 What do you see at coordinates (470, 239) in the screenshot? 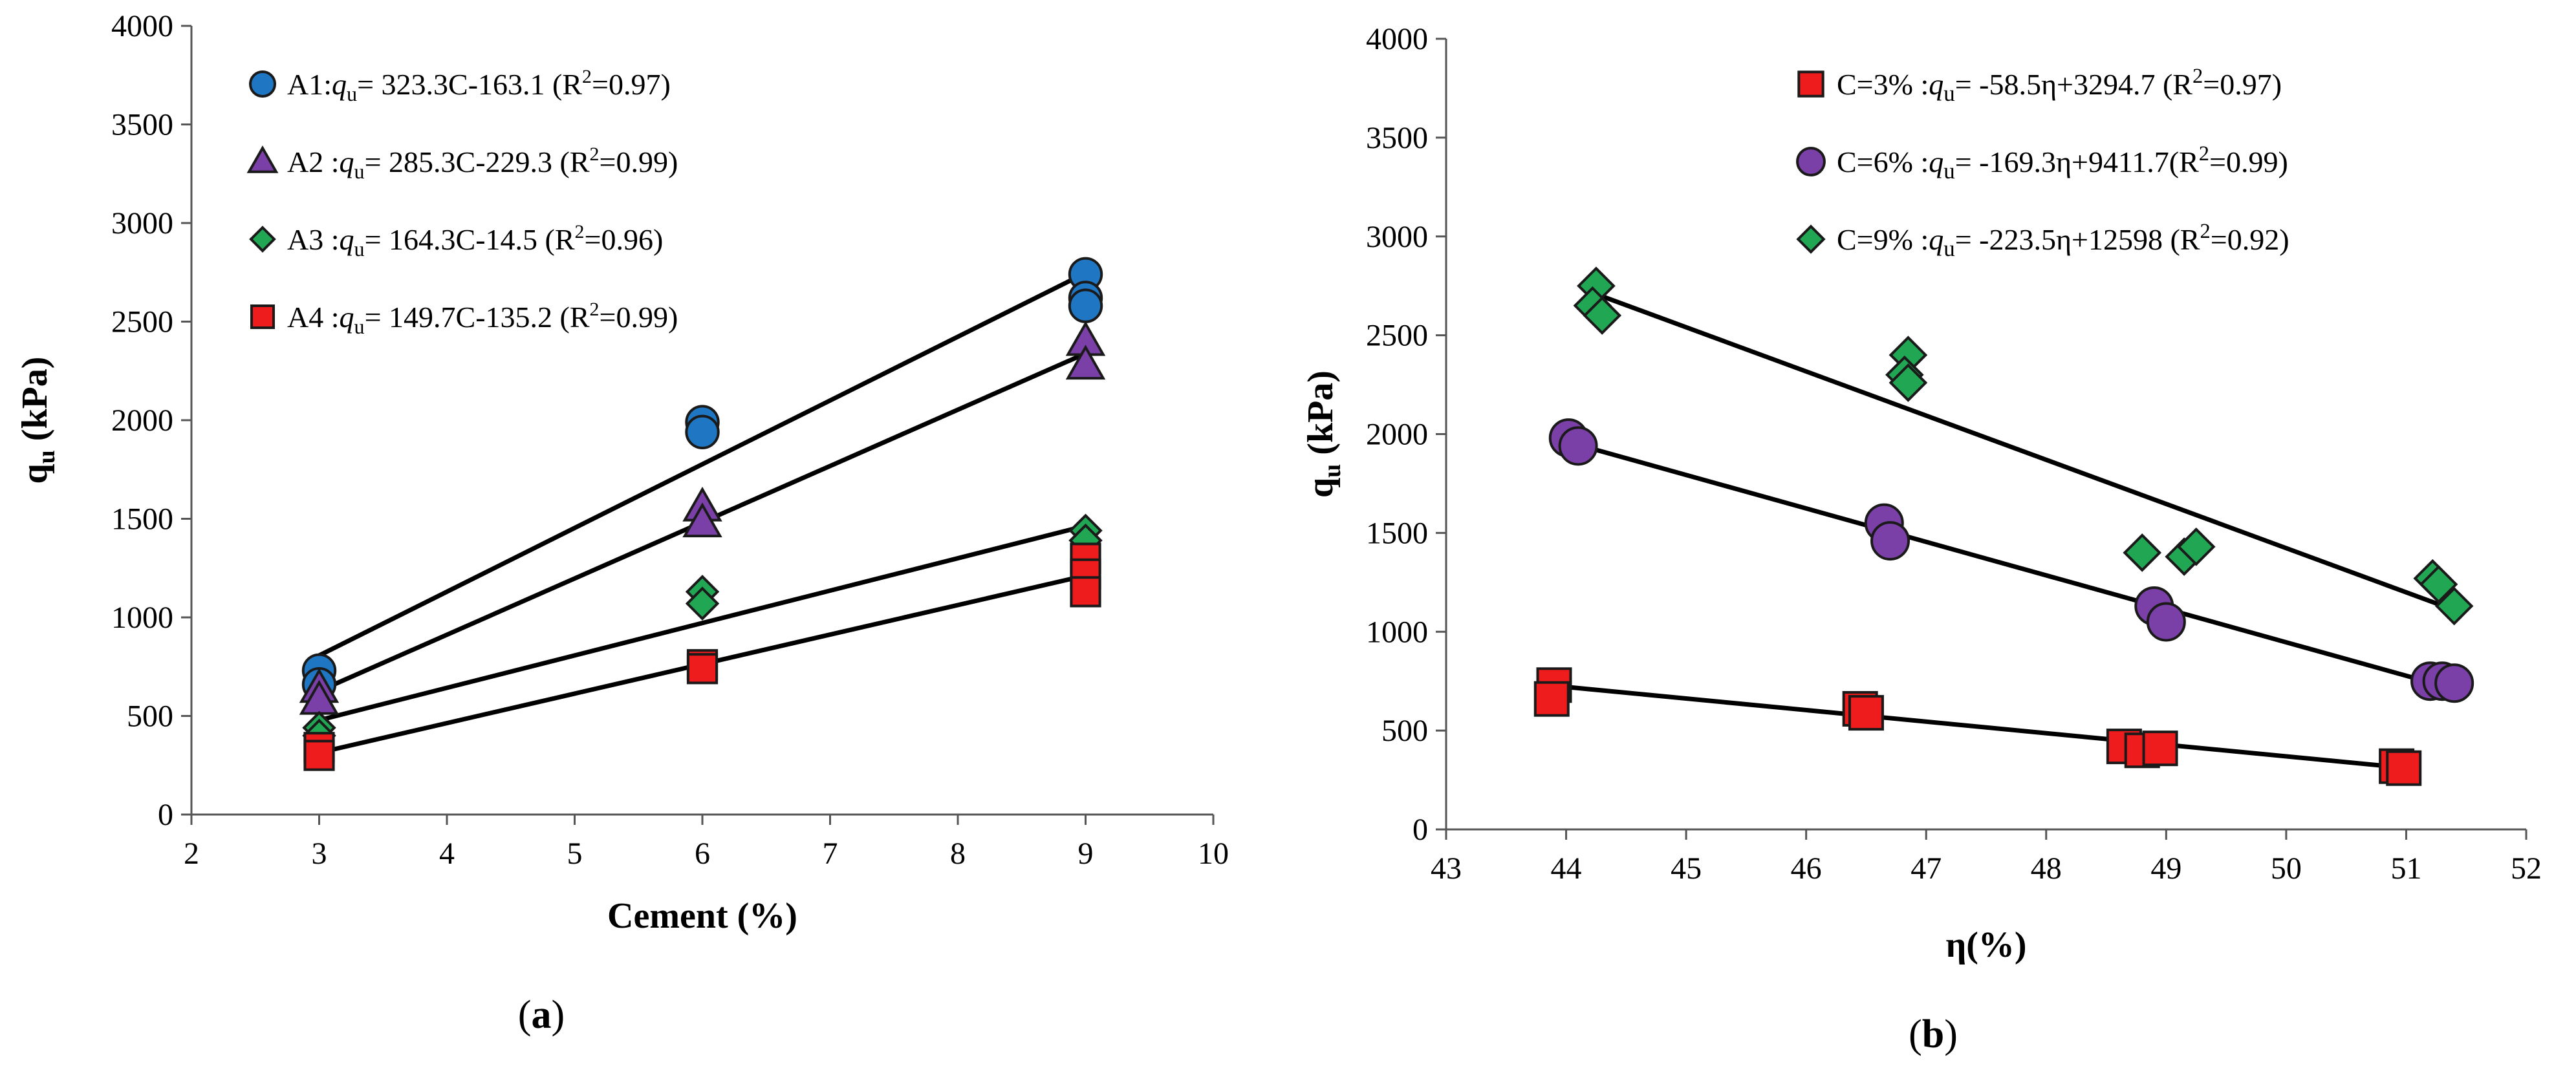
I see `legend-equation: = 164.3C-14.5 (R` at bounding box center [470, 239].